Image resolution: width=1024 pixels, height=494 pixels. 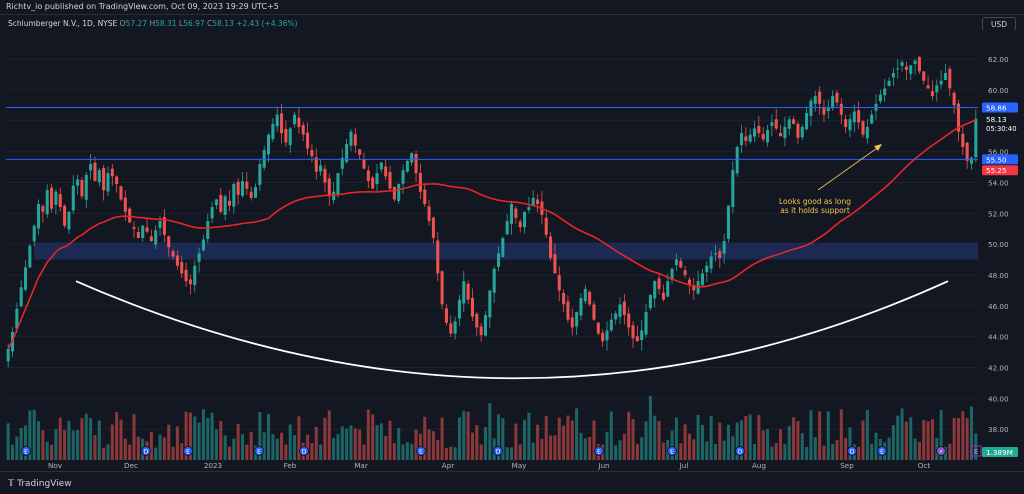 I want to click on annotation-line-1: Looks good as long, so click(x=814, y=201).